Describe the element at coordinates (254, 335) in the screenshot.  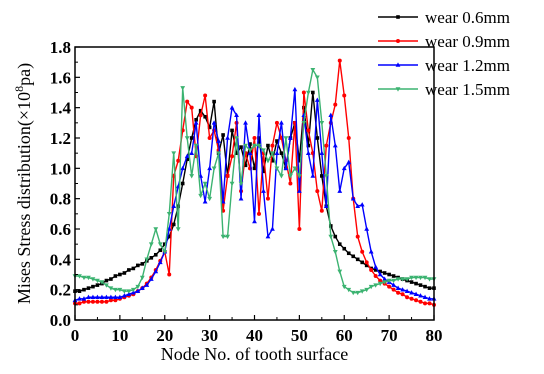
I see `x-tick-label: 40` at that location.